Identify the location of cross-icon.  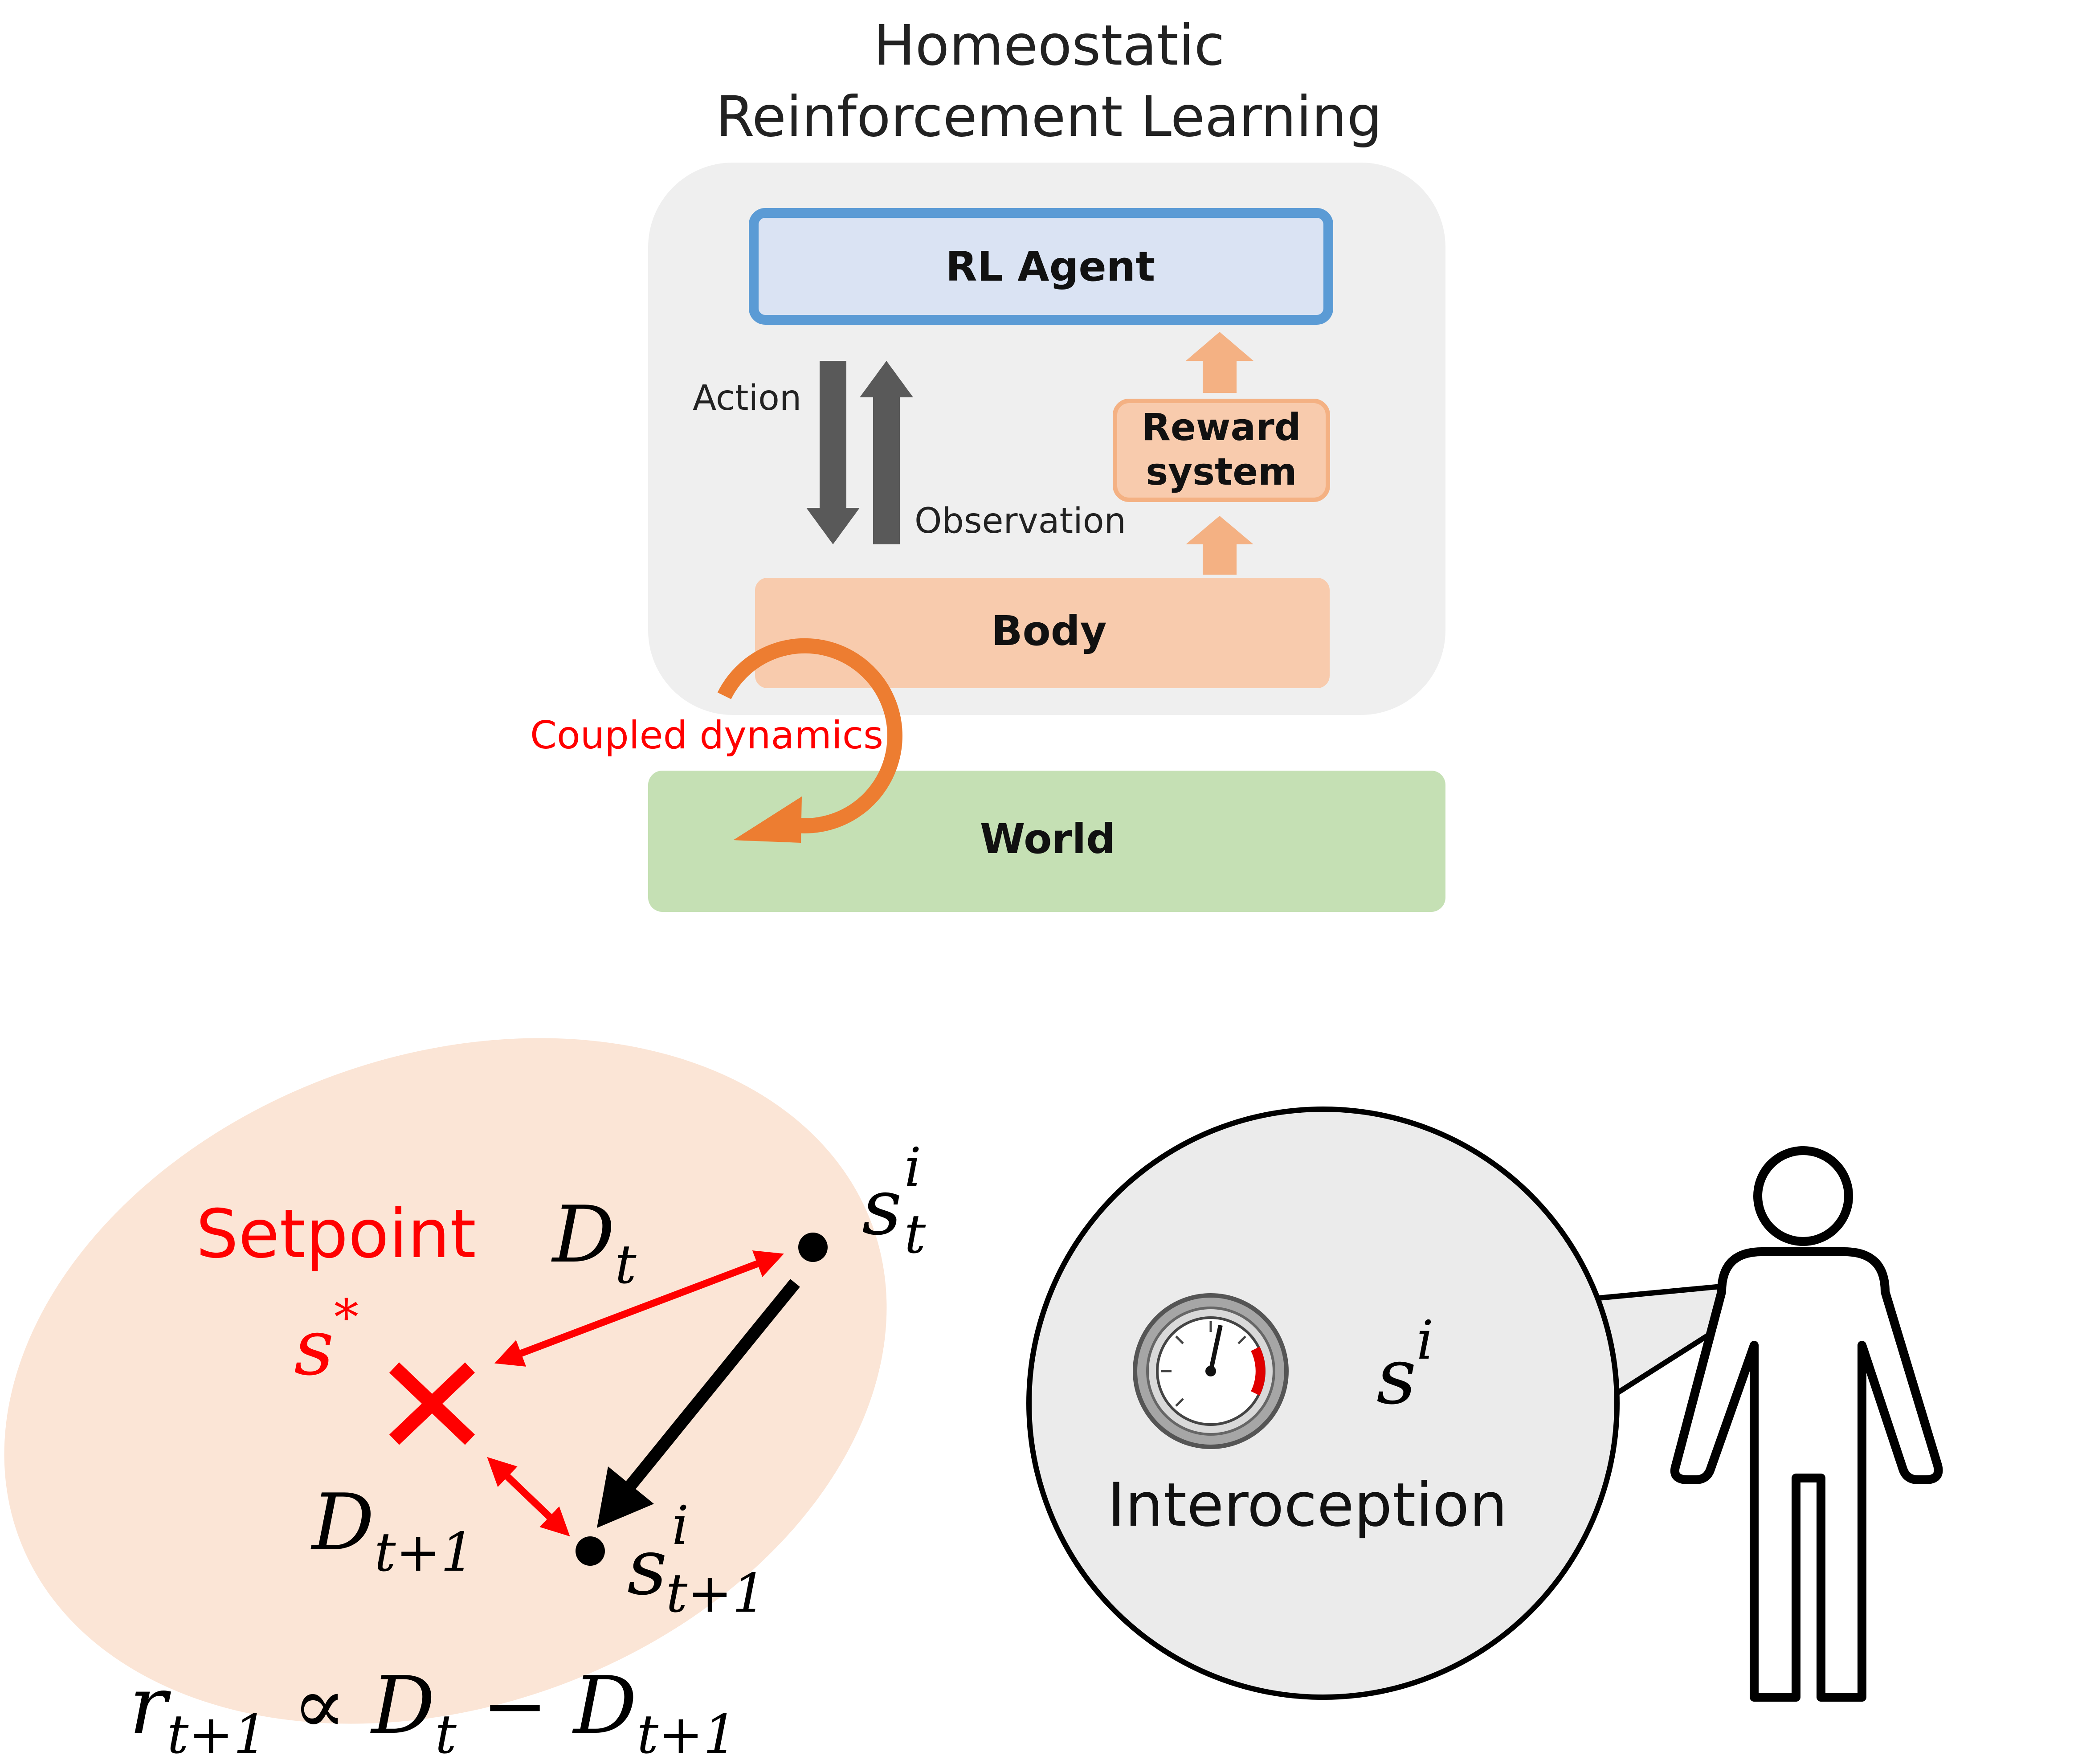
(432, 1403).